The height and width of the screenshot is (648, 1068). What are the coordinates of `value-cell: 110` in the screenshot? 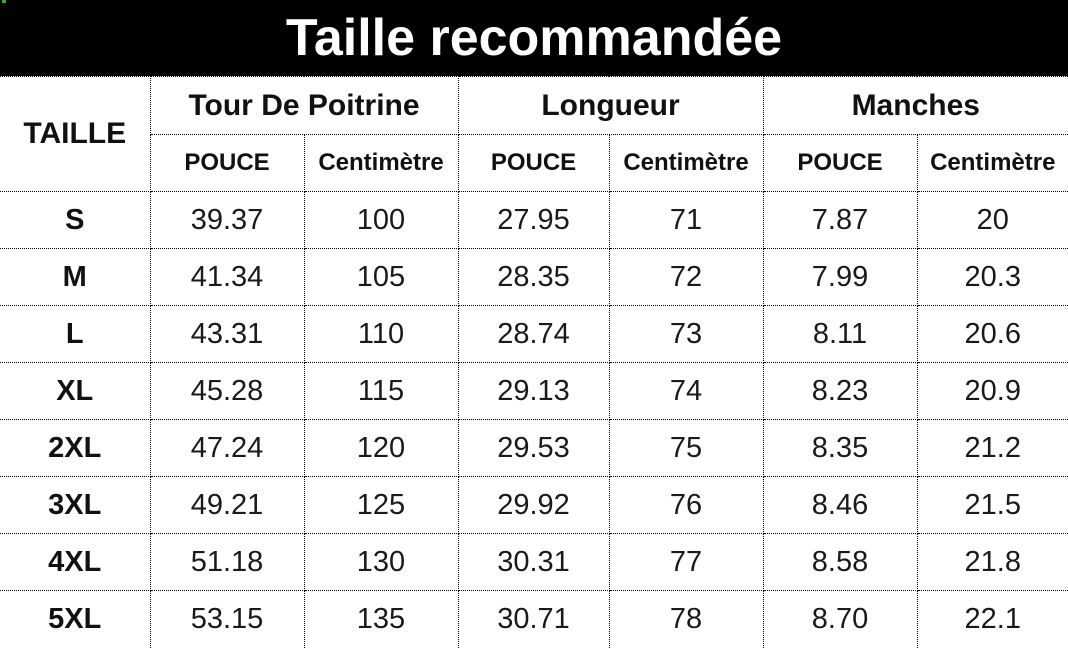 It's located at (381, 334).